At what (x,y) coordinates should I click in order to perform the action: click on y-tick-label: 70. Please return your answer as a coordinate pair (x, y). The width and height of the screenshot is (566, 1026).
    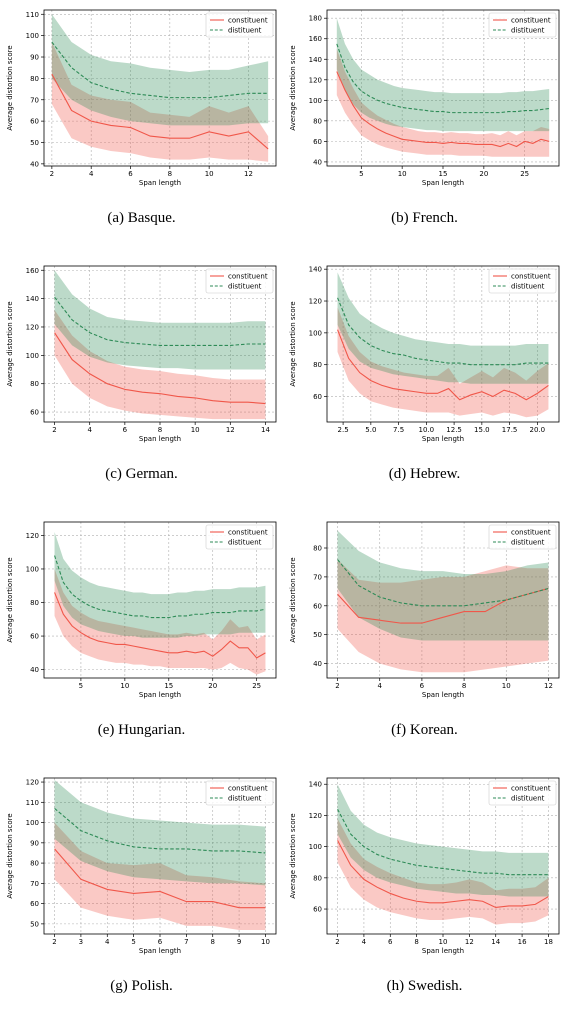
    Looking at the image, I should click on (34, 100).